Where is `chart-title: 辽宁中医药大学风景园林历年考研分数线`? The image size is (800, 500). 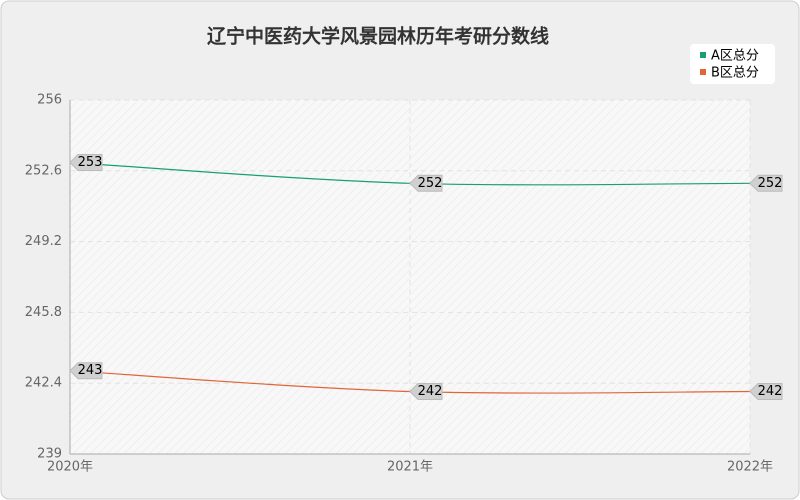 chart-title: 辽宁中医药大学风景园林历年考研分数线 is located at coordinates (378, 36).